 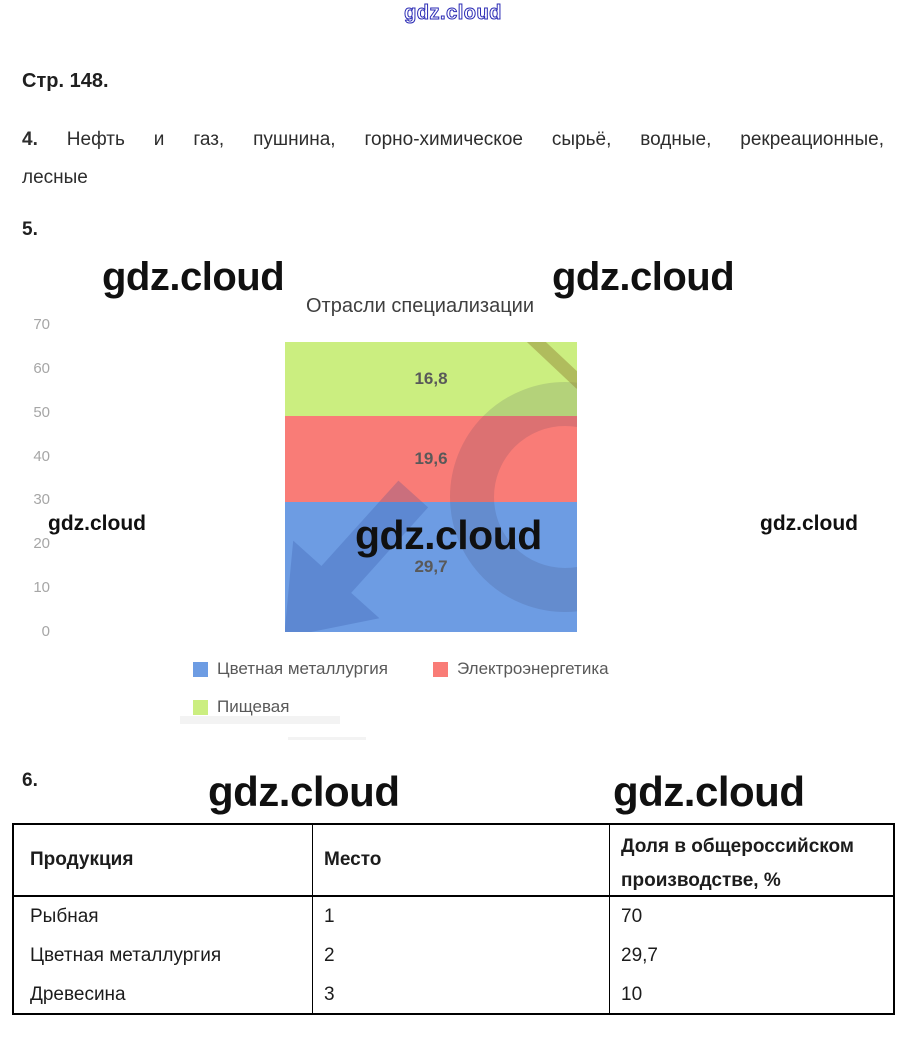 I want to click on legend-item-electro: Электроэнергетика, so click(x=521, y=669).